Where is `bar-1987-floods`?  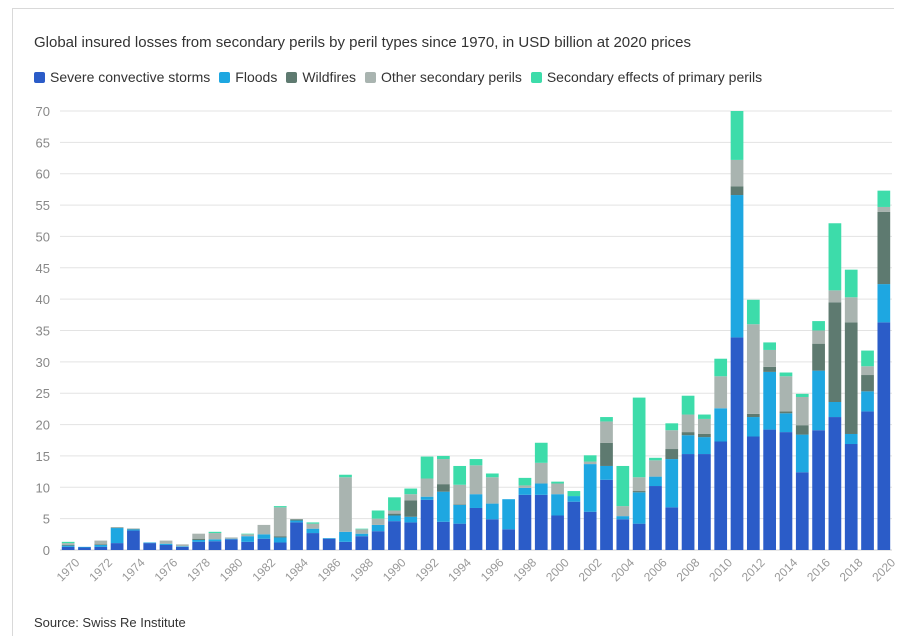
bar-1987-floods is located at coordinates (345, 536).